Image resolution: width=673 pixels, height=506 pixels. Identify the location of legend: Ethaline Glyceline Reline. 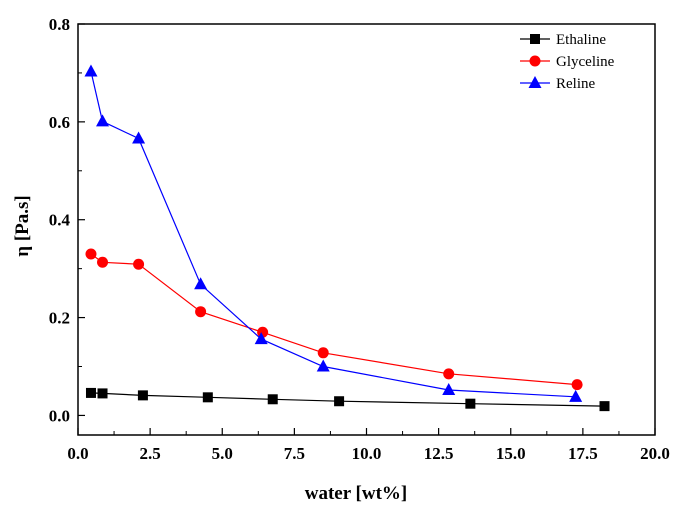
(567, 62).